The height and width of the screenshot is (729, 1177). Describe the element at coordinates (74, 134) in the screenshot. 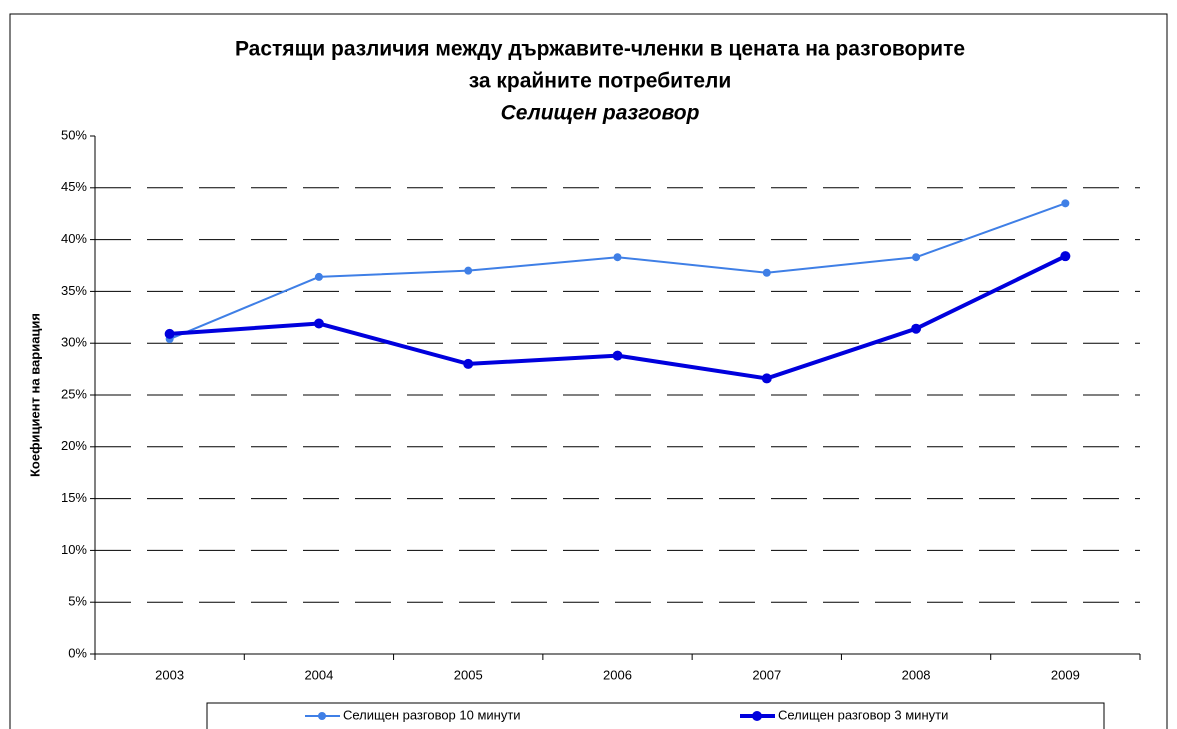

I see `y-tick-label: 50%` at that location.